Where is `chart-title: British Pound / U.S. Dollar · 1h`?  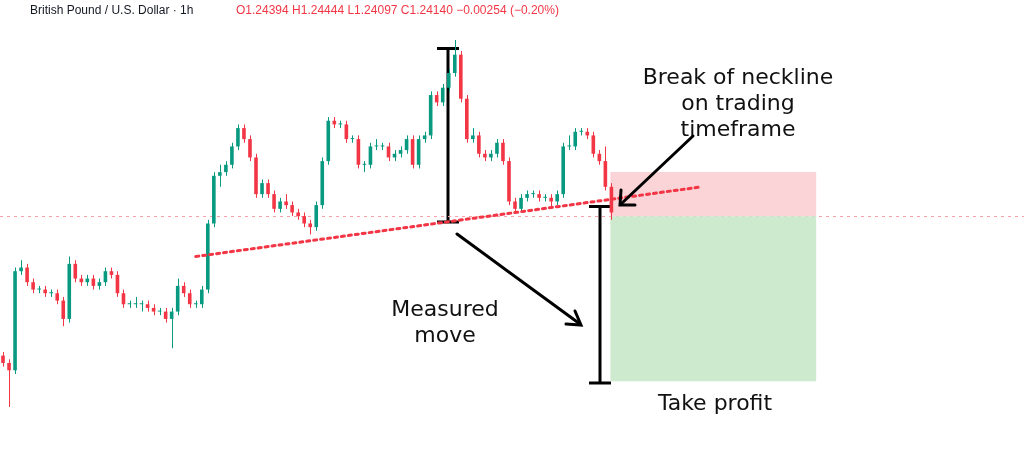 chart-title: British Pound / U.S. Dollar · 1h is located at coordinates (112, 10).